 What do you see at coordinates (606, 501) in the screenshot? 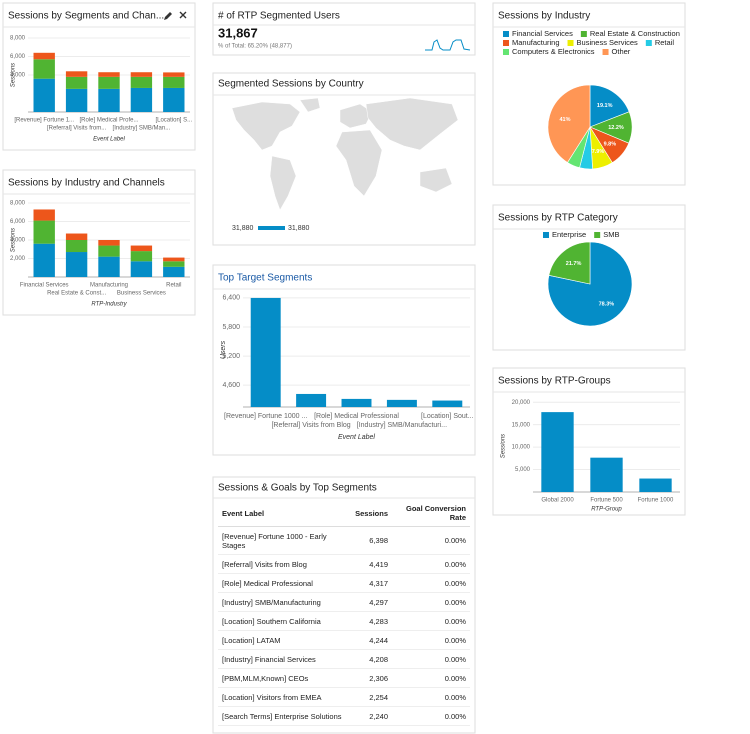
I see `x-tick-label: Fortune 500` at bounding box center [606, 501].